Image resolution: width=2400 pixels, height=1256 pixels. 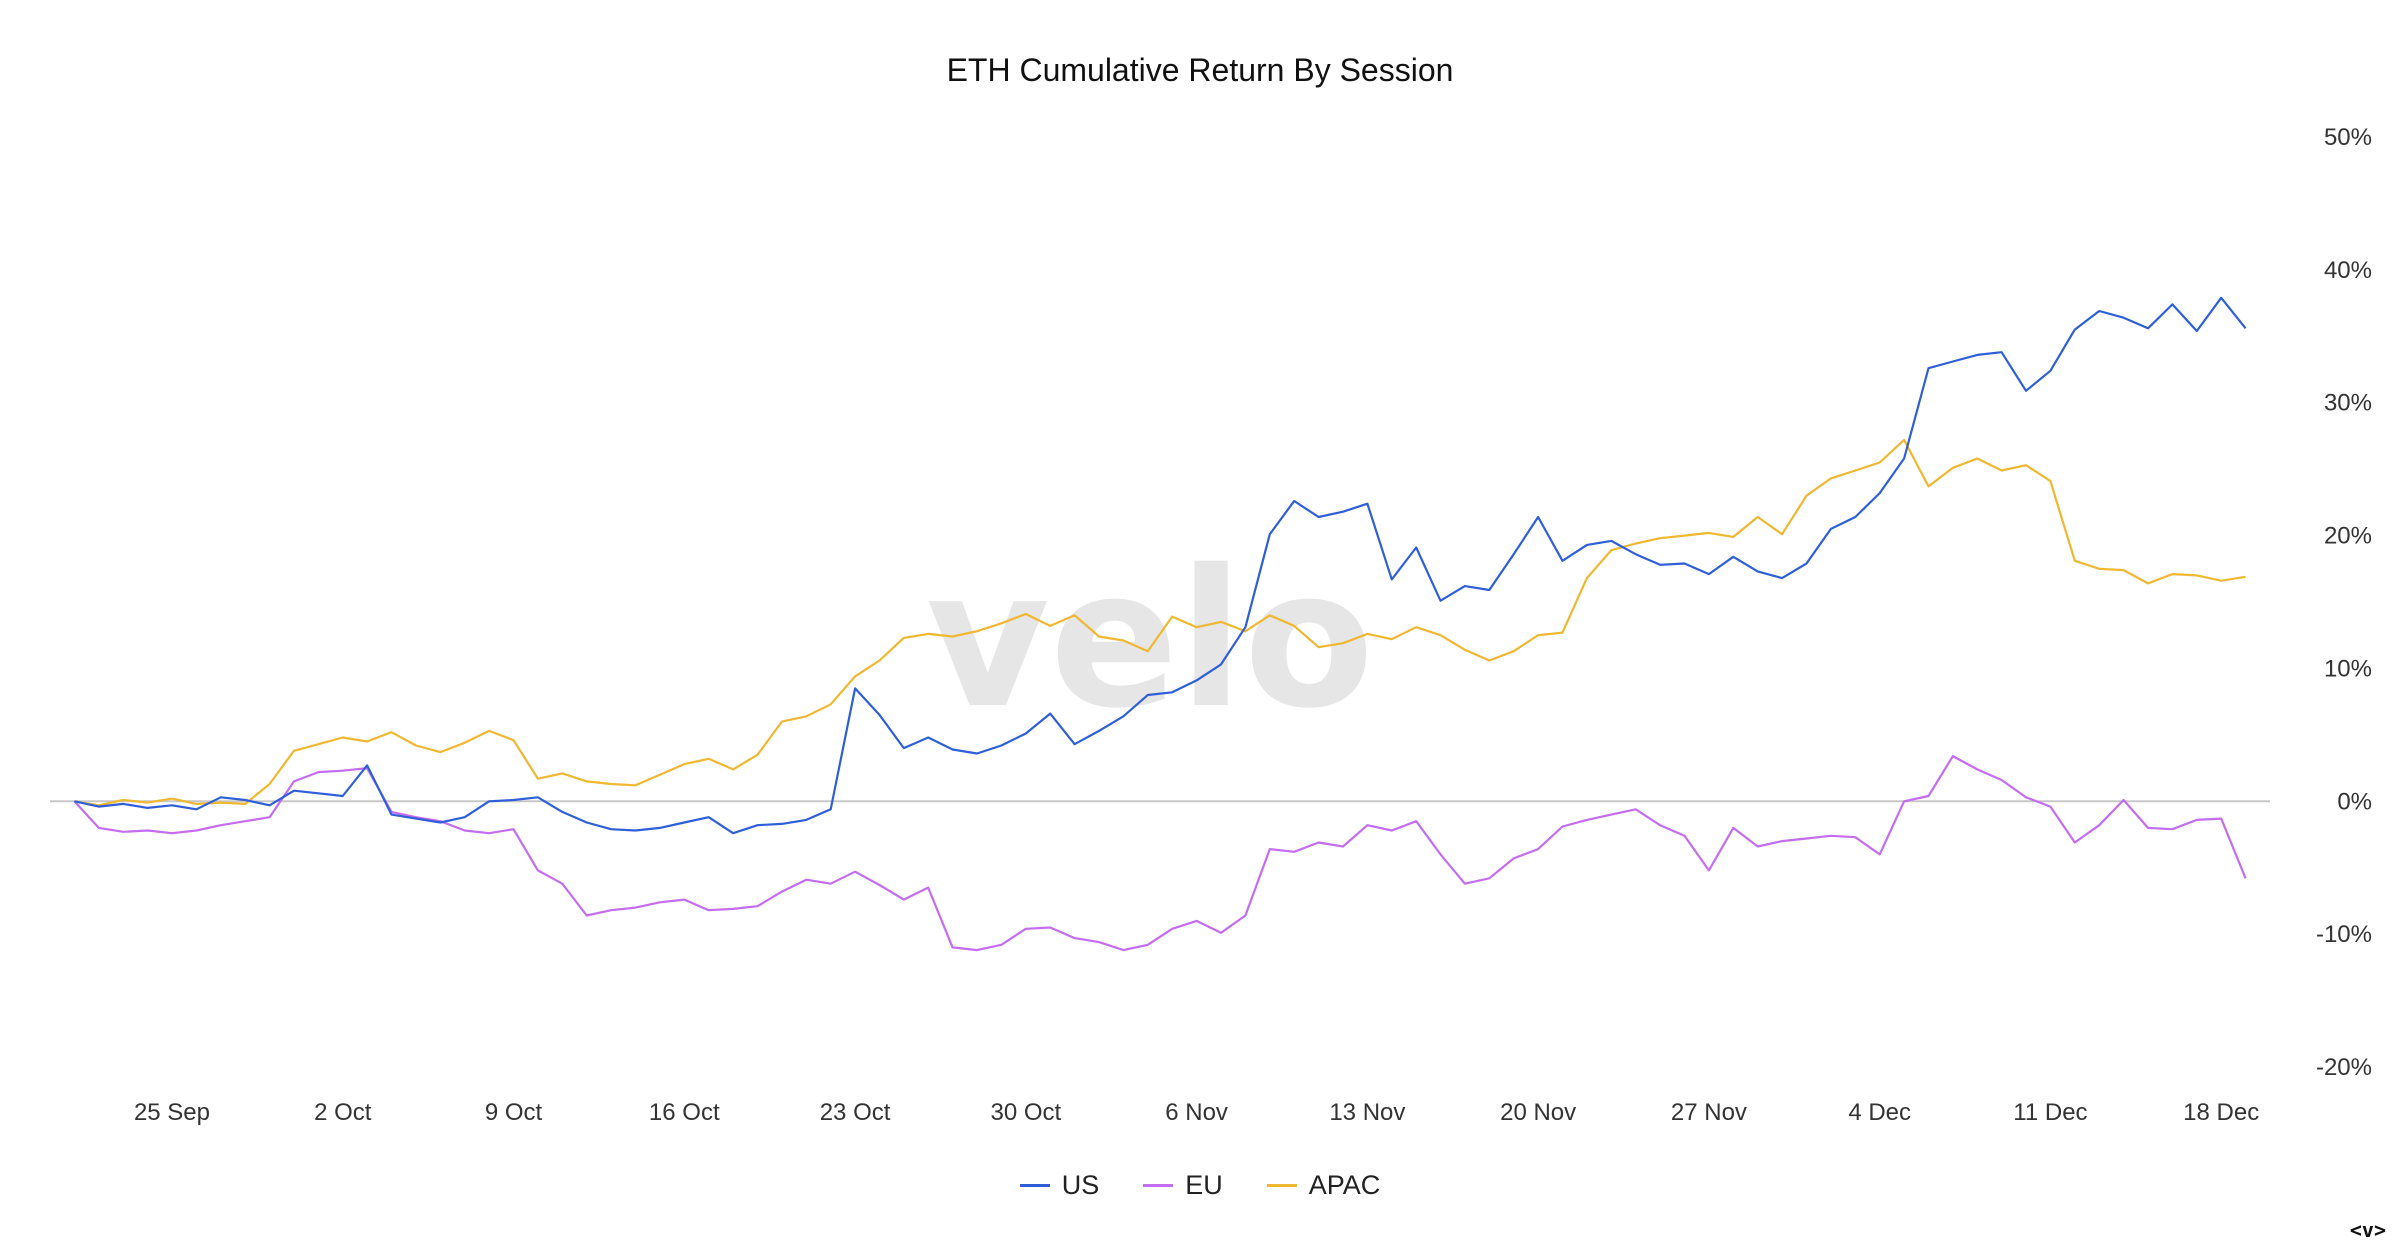 What do you see at coordinates (1200, 70) in the screenshot?
I see `chart-title: ETH Cumulative Return By Session` at bounding box center [1200, 70].